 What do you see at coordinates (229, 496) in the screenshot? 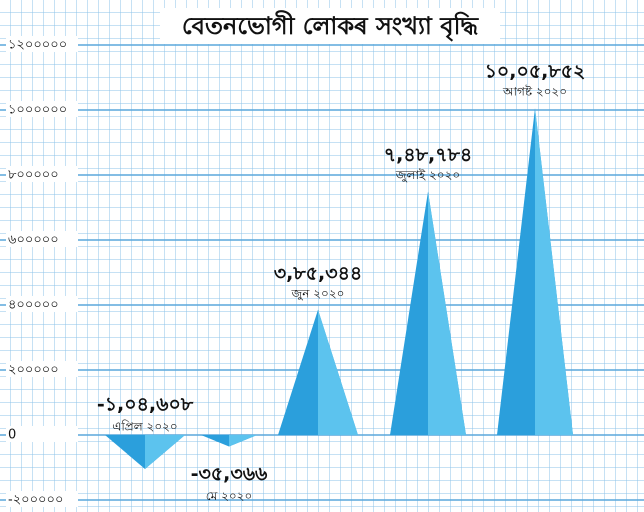
I see `x-category-label: মে ২০২০` at bounding box center [229, 496].